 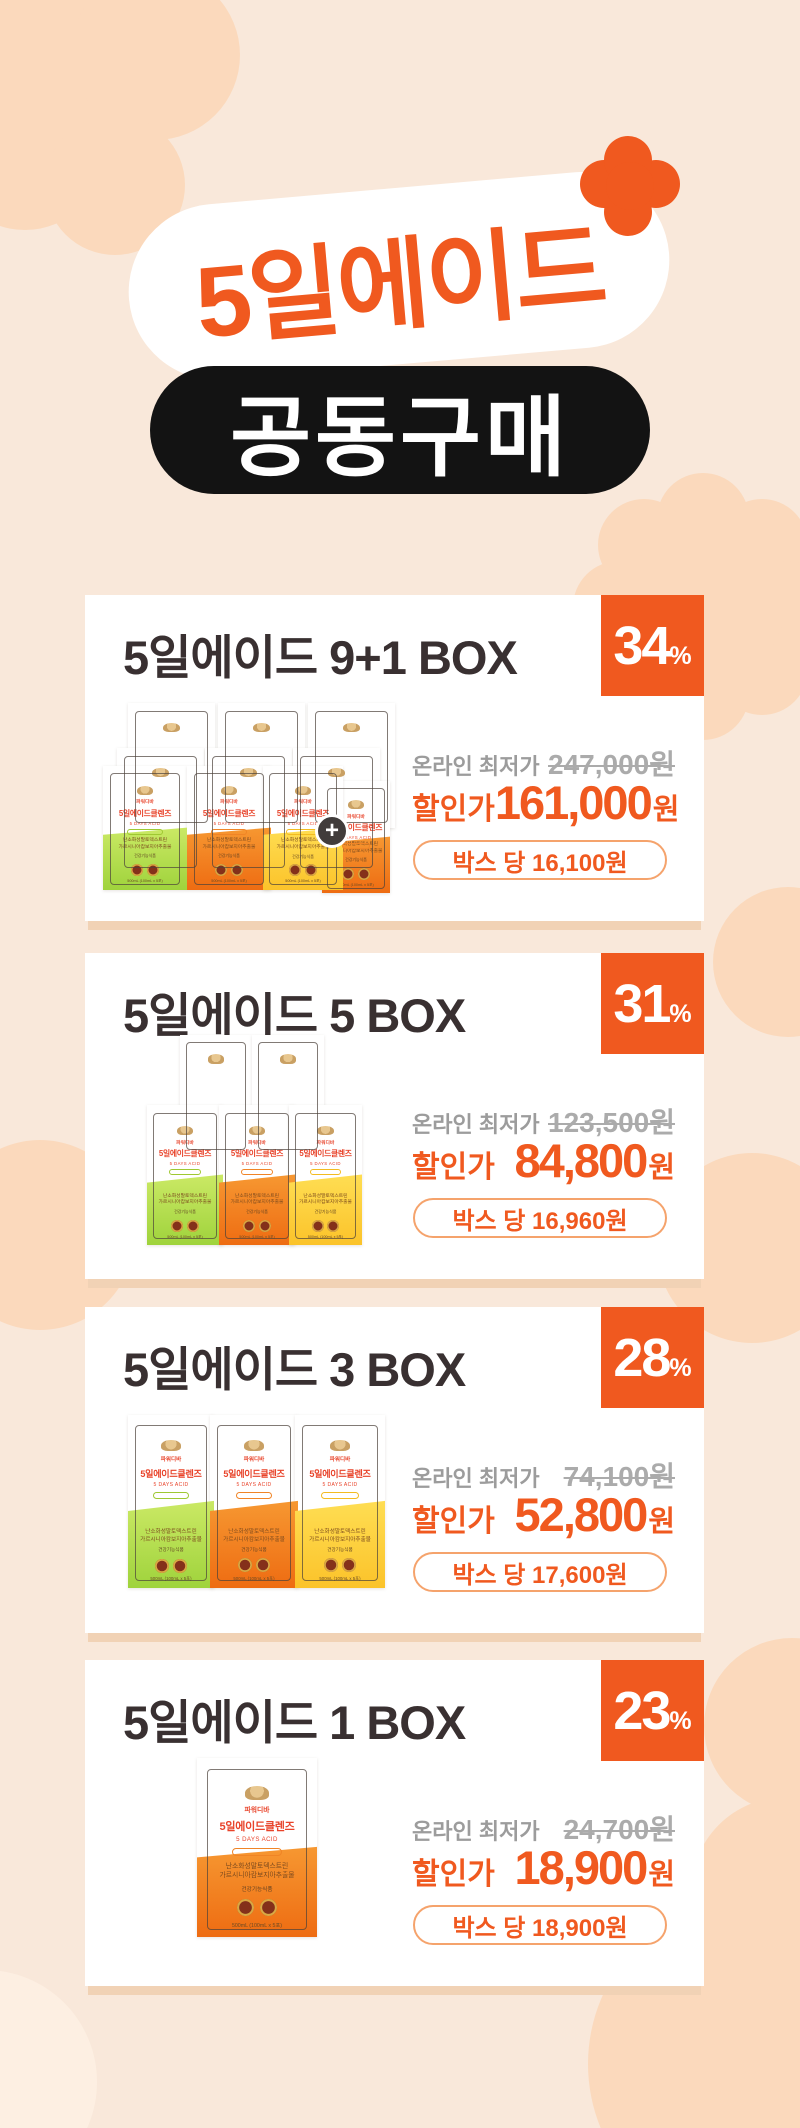 I want to click on card-title: 5일에이드 1 BOX, so click(x=294, y=1722).